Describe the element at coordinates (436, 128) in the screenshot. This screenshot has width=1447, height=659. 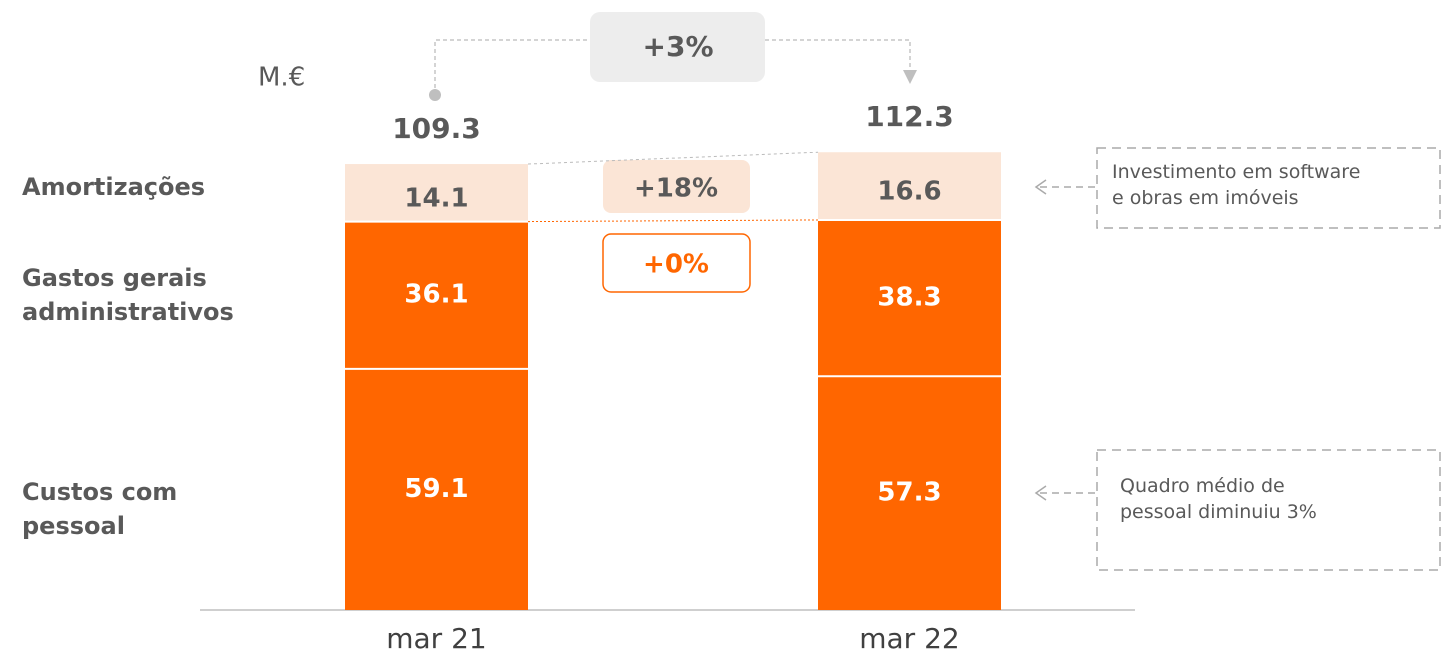
I see `total-label: 109.3` at that location.